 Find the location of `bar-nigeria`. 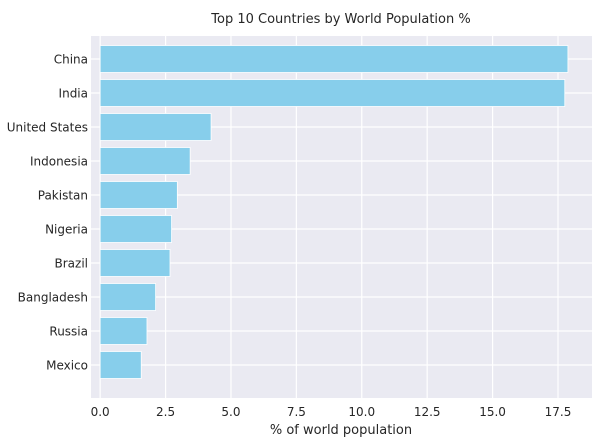

bar-nigeria is located at coordinates (135, 229).